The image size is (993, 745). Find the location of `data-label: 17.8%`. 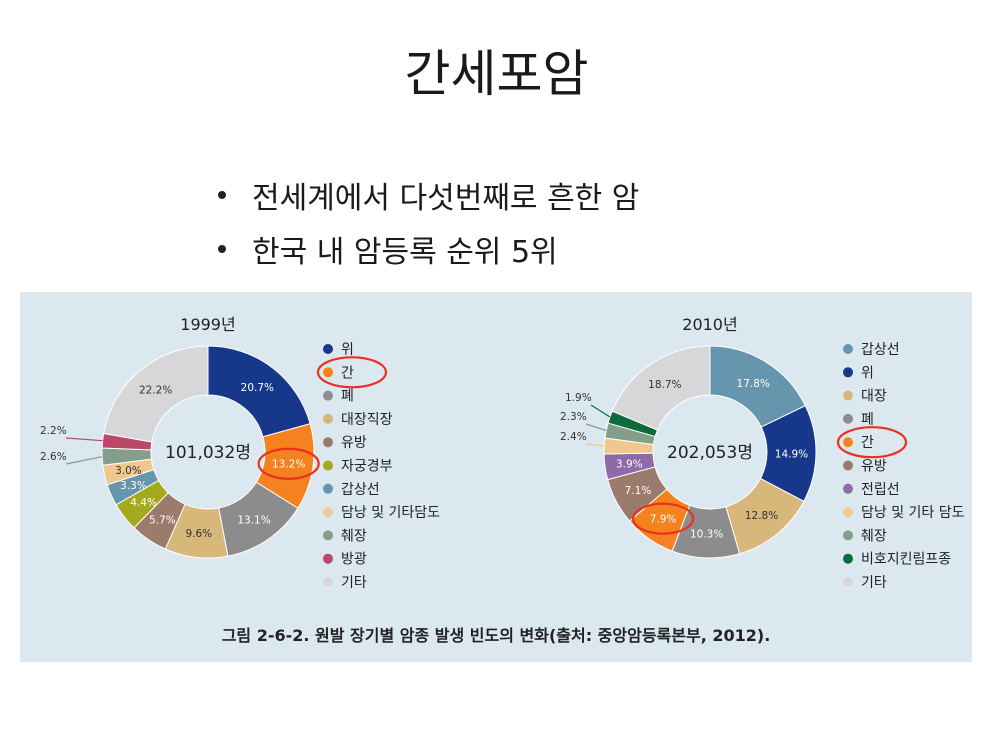

data-label: 17.8% is located at coordinates (753, 384).